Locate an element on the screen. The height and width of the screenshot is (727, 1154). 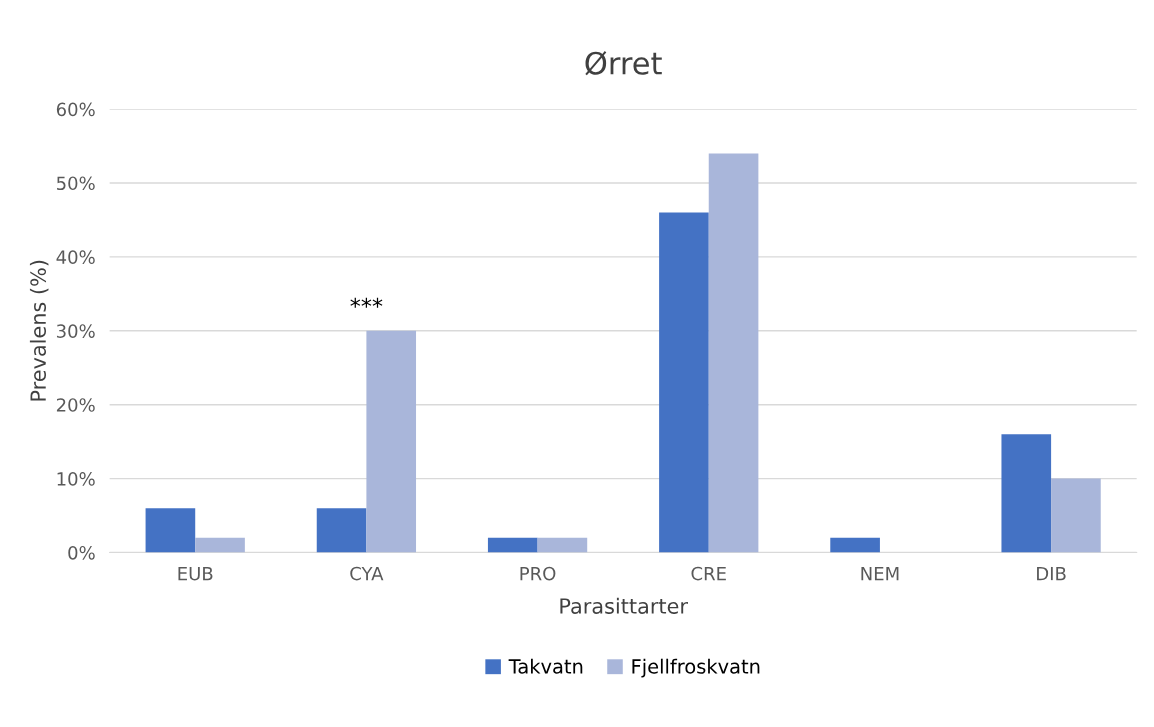
y-tick-label: 30% is located at coordinates (75, 331).